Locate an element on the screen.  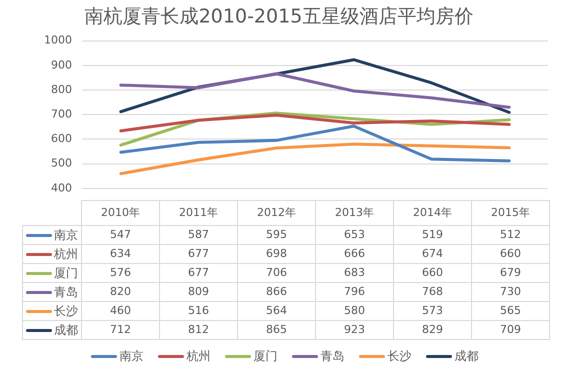
text: 成都 is located at coordinates (466, 356).